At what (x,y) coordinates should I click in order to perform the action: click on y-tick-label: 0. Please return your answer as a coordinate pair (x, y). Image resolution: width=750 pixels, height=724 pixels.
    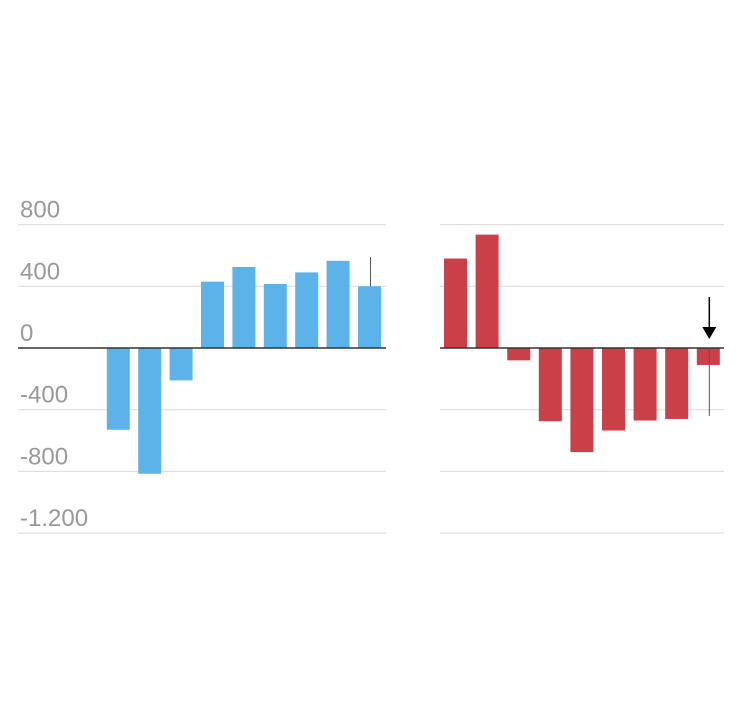
    Looking at the image, I should click on (26, 333).